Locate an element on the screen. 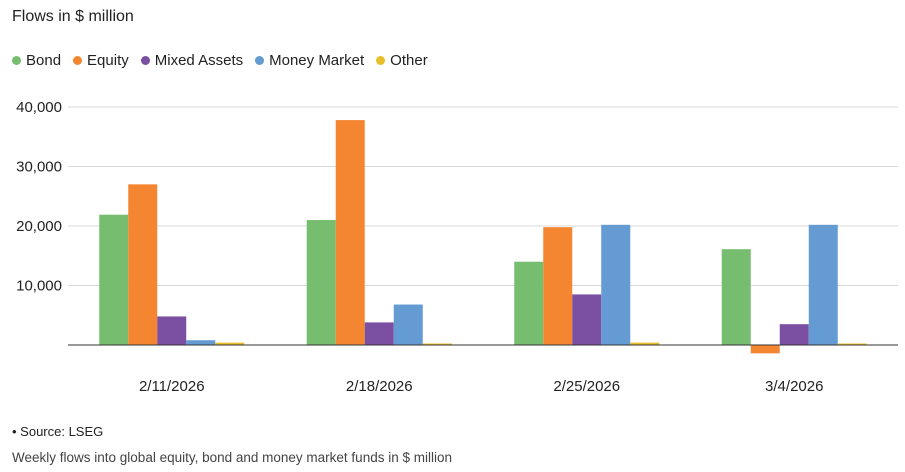 Image resolution: width=905 pixels, height=472 pixels. x-tick-label: 2/25/2026 is located at coordinates (586, 386).